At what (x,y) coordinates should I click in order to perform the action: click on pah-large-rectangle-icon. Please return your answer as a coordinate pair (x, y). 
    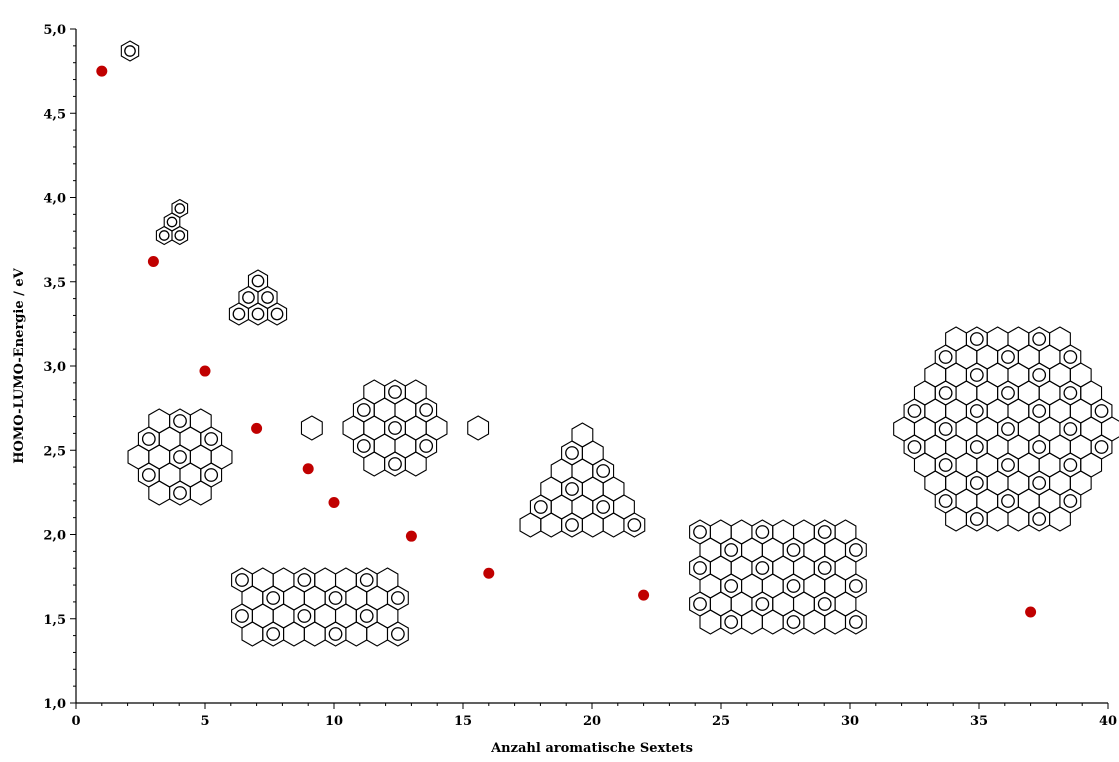
    Looking at the image, I should click on (778, 577).